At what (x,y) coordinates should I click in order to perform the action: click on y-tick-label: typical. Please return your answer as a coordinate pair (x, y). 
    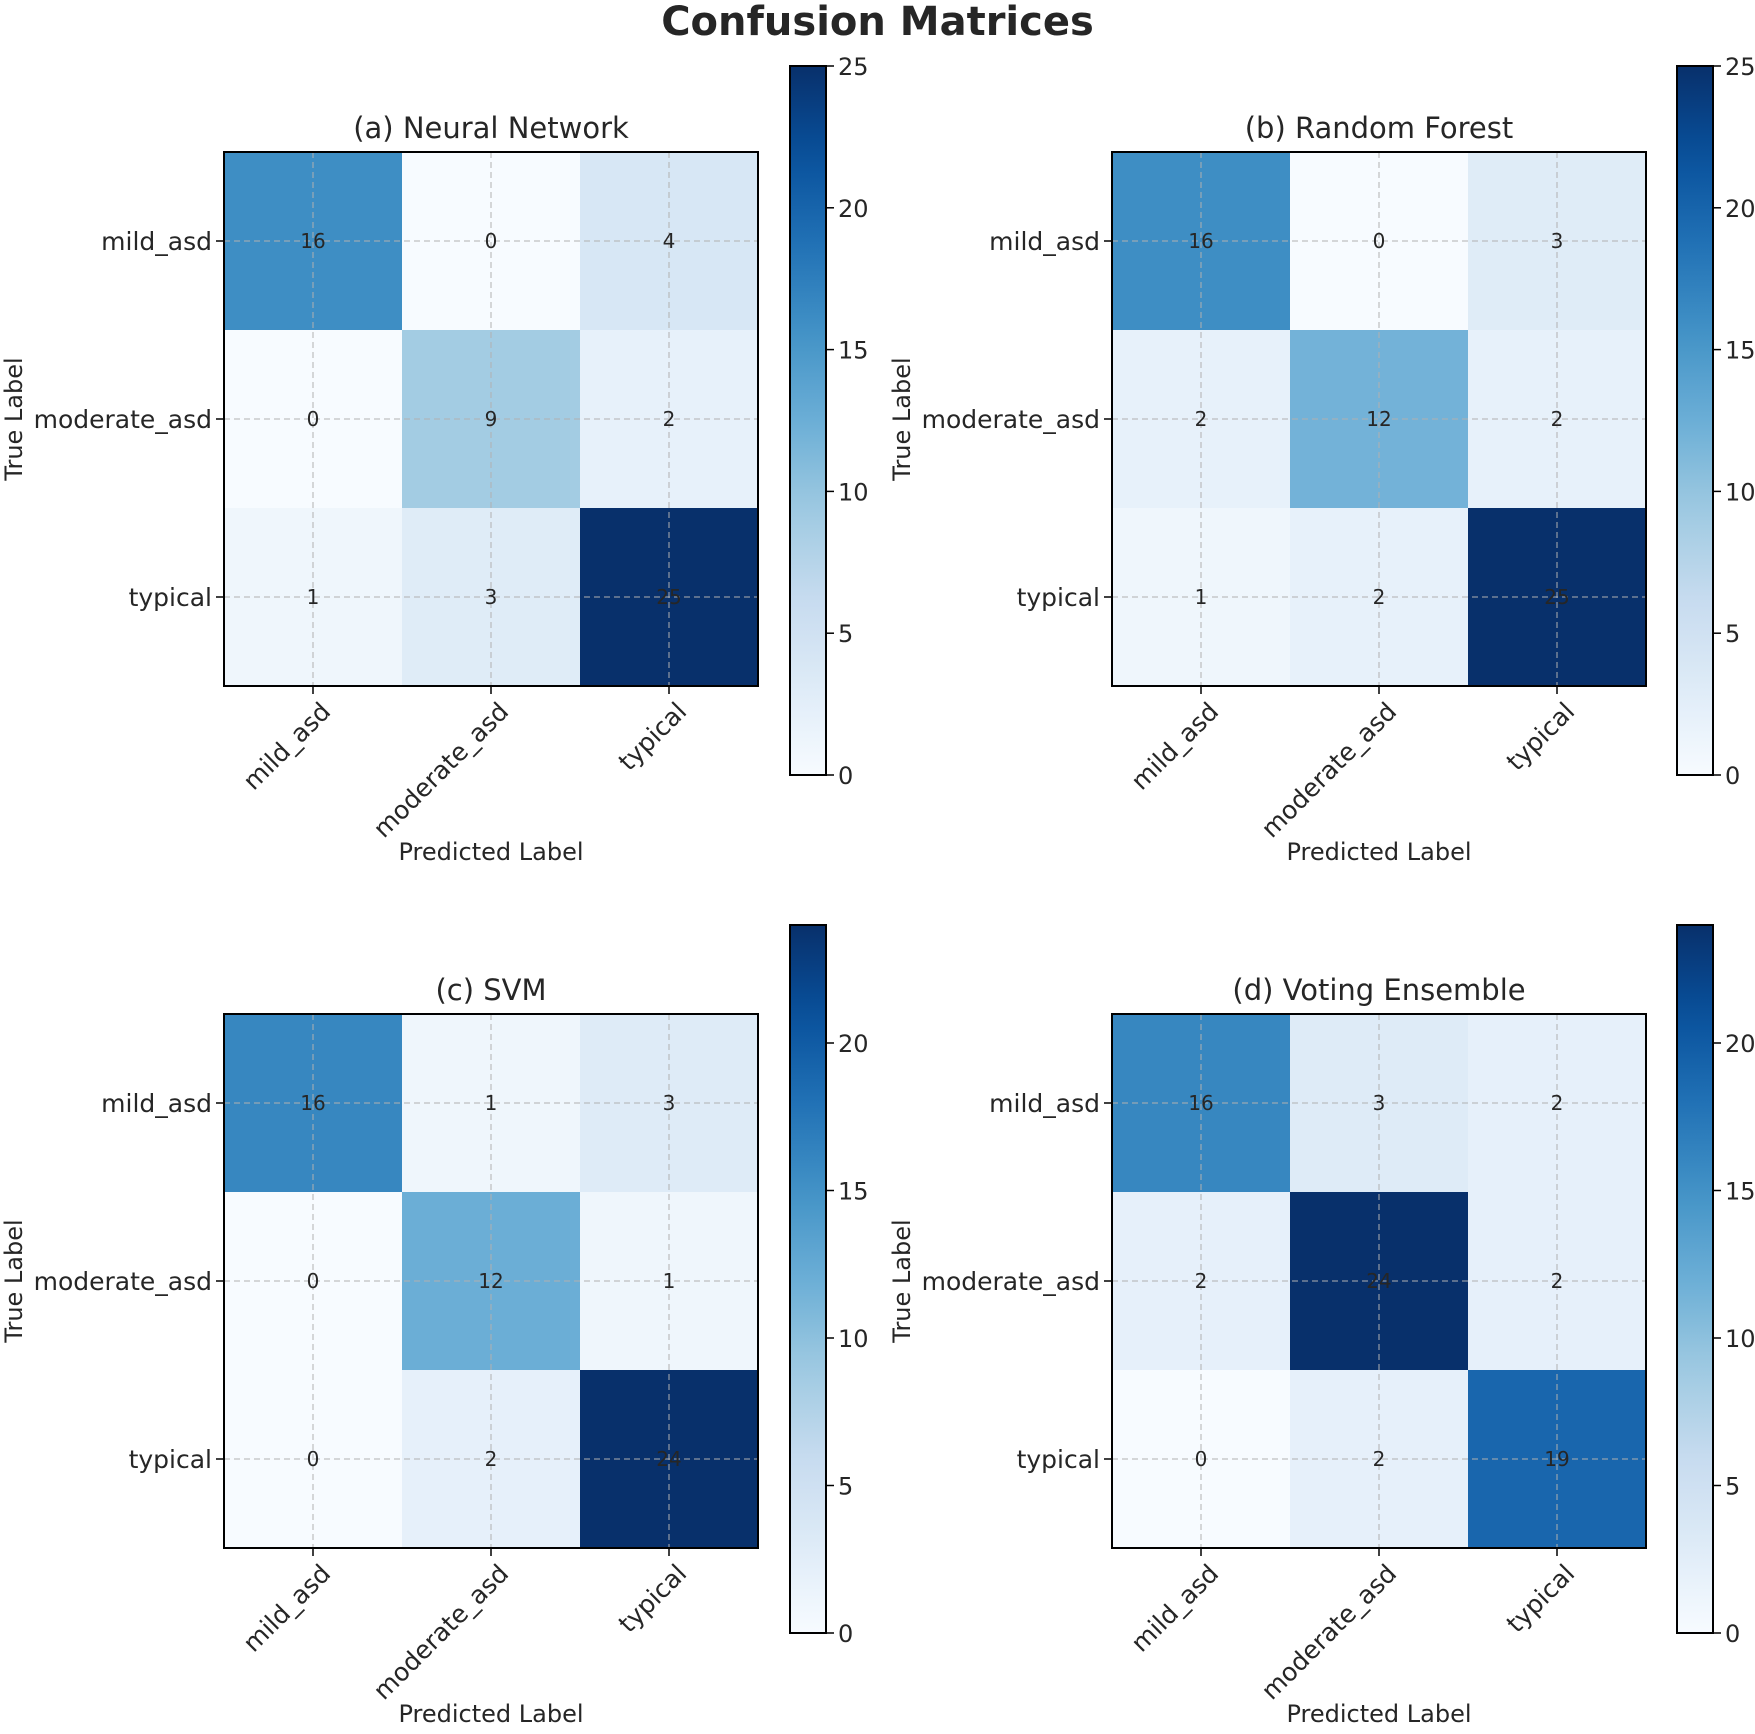
    Looking at the image, I should click on (1058, 597).